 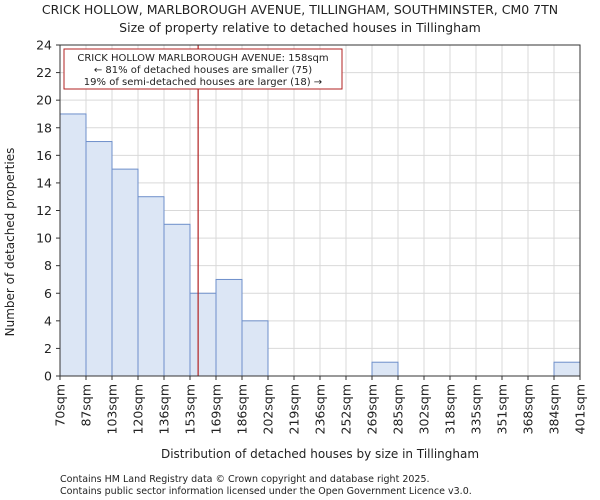 What do you see at coordinates (580, 409) in the screenshot?
I see `x-tick-label: 401sqm` at bounding box center [580, 409].